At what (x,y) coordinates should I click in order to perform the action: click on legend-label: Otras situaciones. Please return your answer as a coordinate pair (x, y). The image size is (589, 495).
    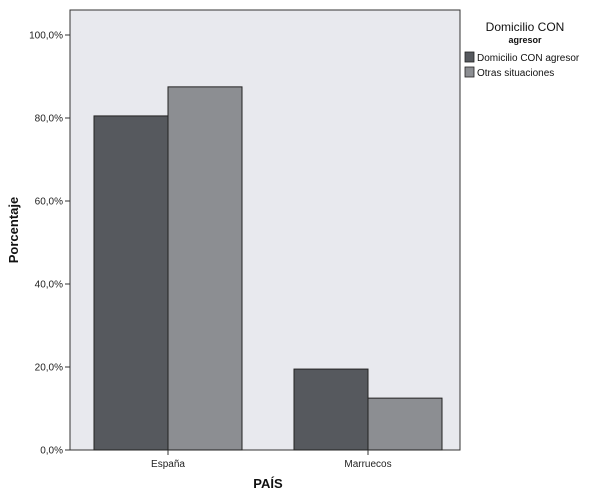
    Looking at the image, I should click on (515, 73).